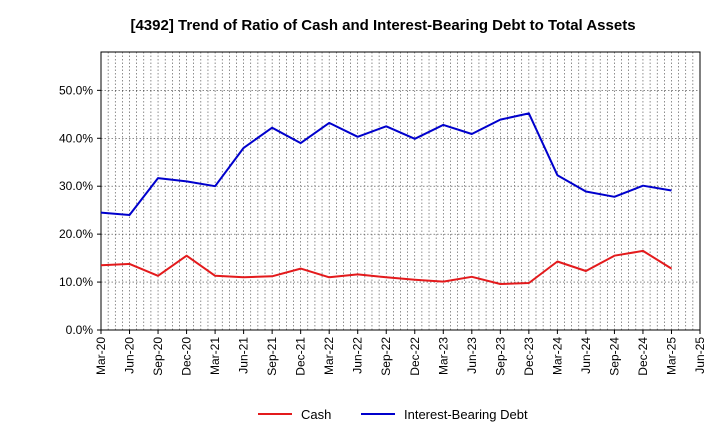 The height and width of the screenshot is (440, 720). I want to click on x-tick-label: Jun-22, so click(358, 355).